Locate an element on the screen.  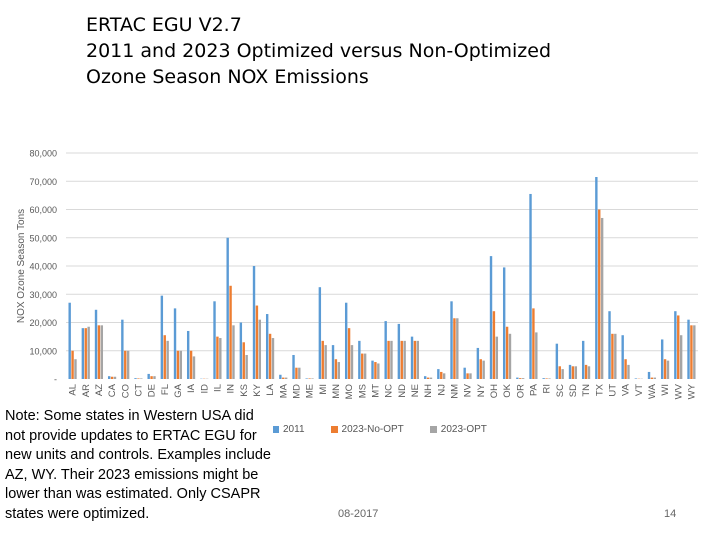
x-tick-label-md: MD is located at coordinates (296, 391).